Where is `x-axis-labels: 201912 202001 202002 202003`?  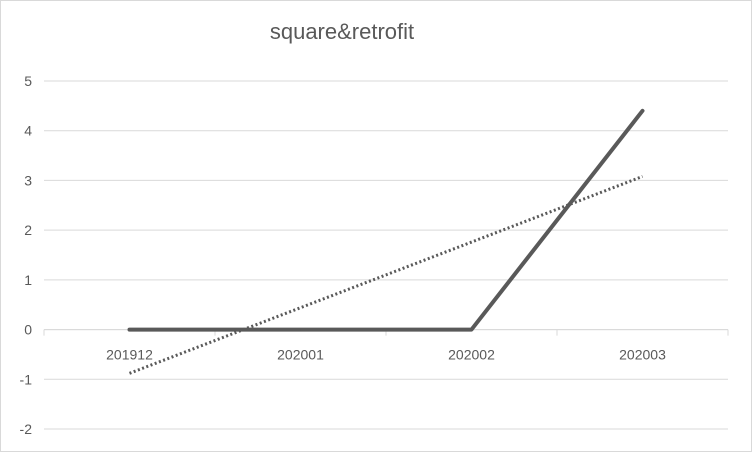
x-axis-labels: 201912 202001 202002 202003 is located at coordinates (386, 355).